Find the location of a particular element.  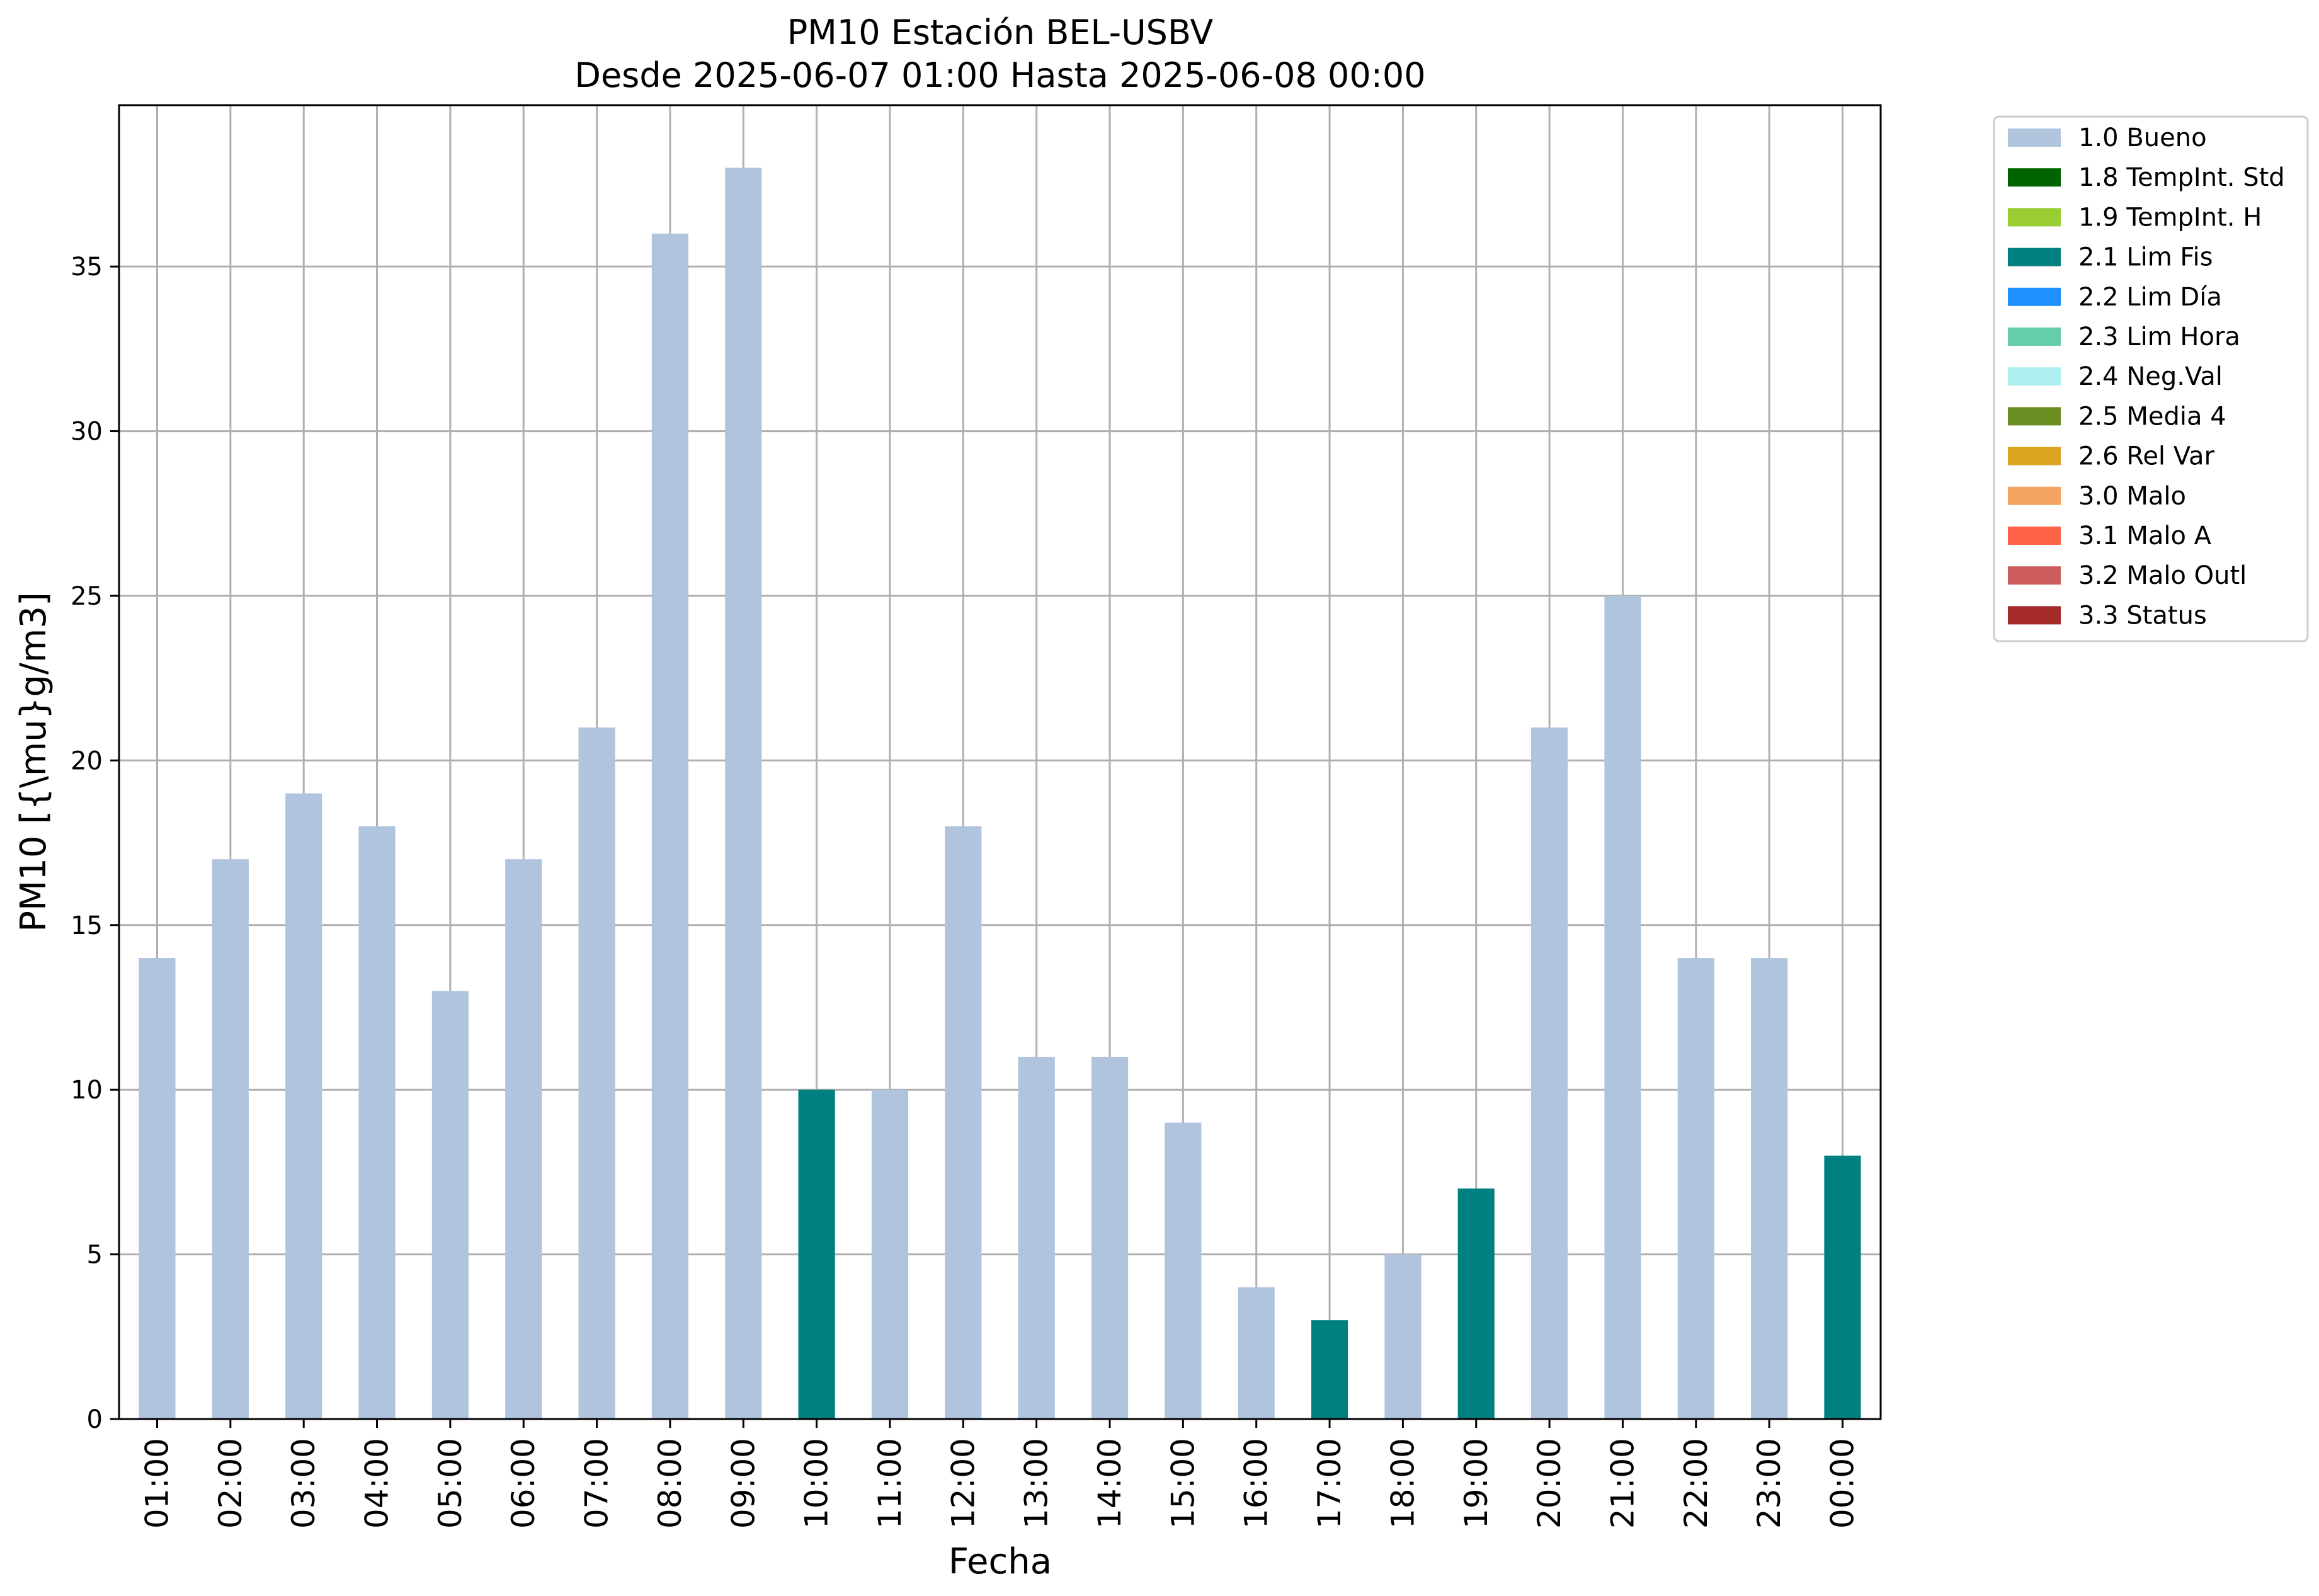

bar-00:00 is located at coordinates (1842, 1287).